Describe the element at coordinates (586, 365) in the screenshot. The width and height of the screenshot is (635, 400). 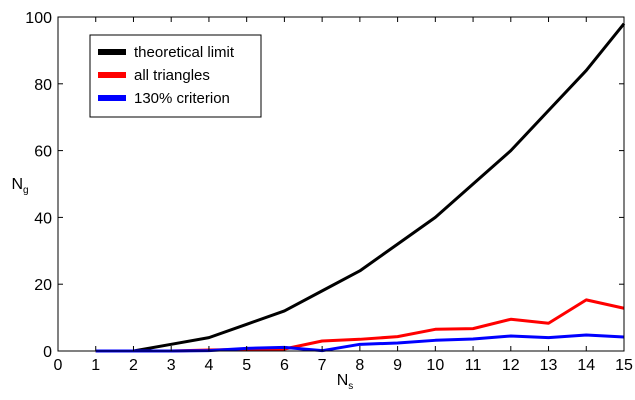
I see `x-tick-label: 14` at that location.